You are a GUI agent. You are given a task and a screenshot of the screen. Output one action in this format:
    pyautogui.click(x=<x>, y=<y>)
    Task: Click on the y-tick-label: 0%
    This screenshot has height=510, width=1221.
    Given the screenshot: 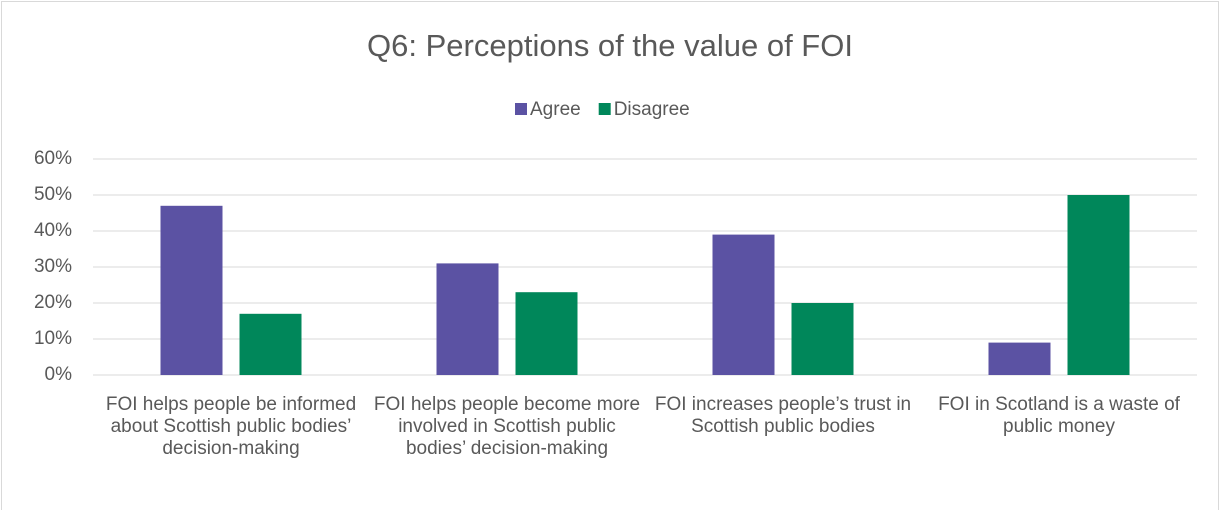 What is the action you would take?
    pyautogui.click(x=59, y=374)
    